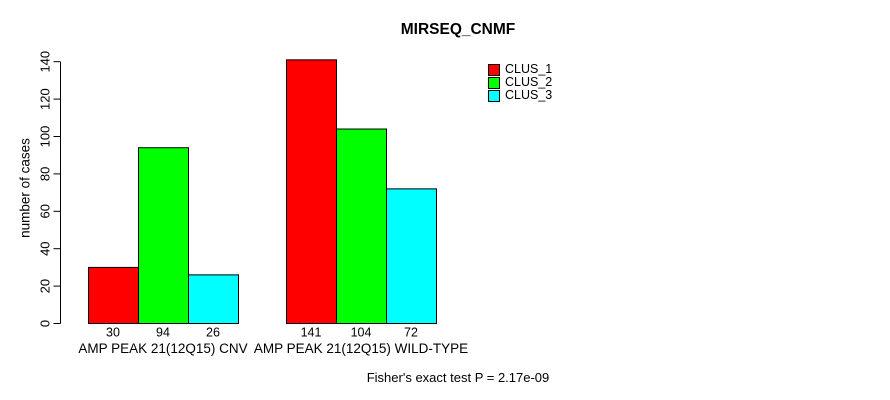 Image resolution: width=890 pixels, height=400 pixels. What do you see at coordinates (361, 226) in the screenshot?
I see `bar-clus_2-group2` at bounding box center [361, 226].